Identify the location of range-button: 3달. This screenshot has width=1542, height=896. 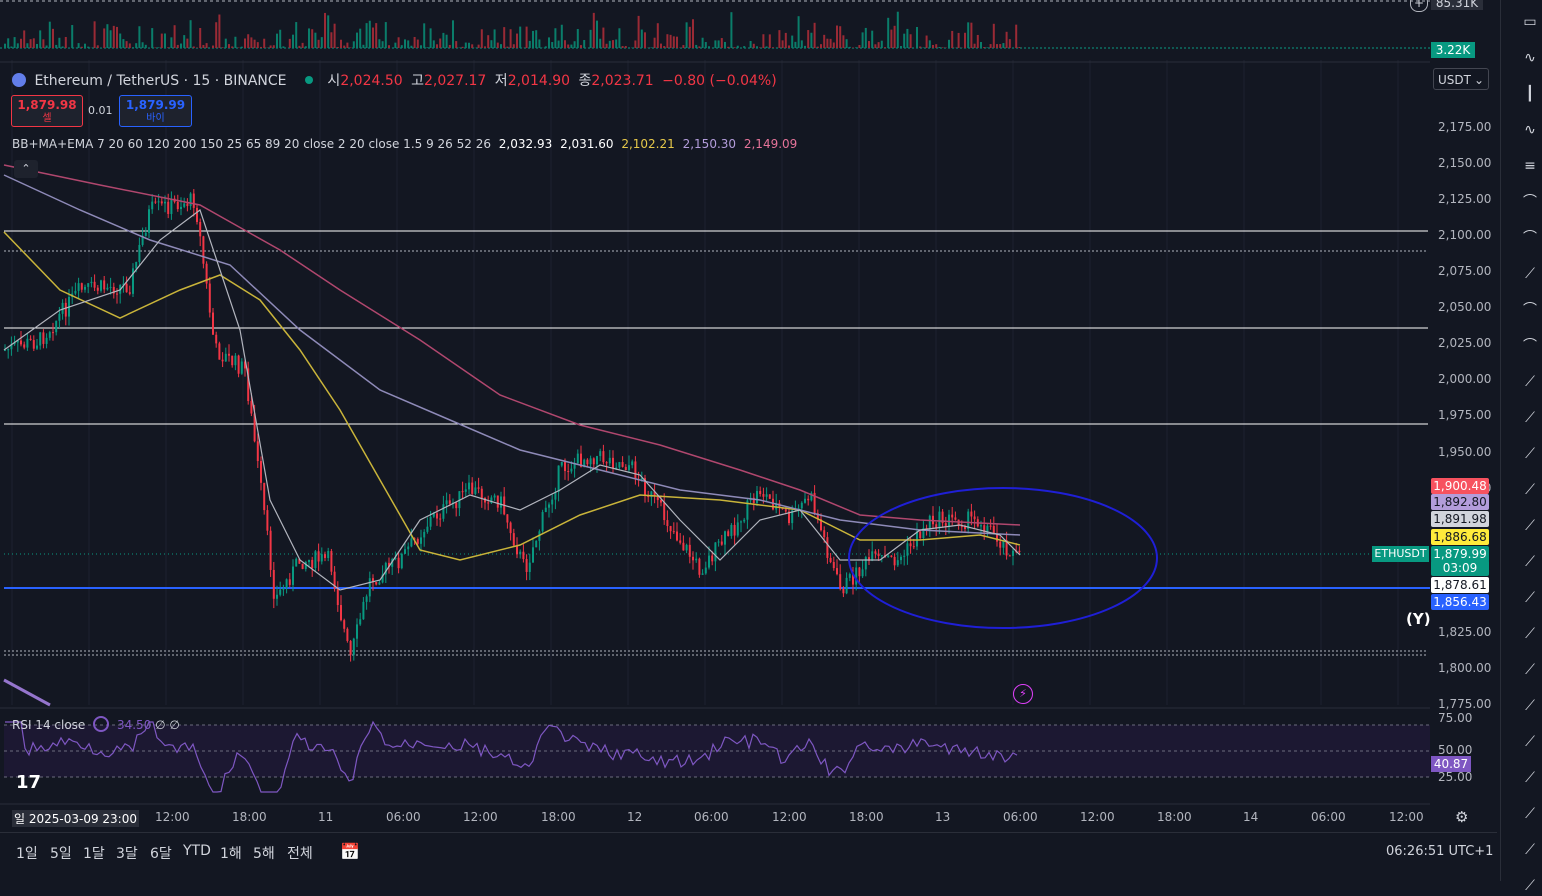
(127, 853).